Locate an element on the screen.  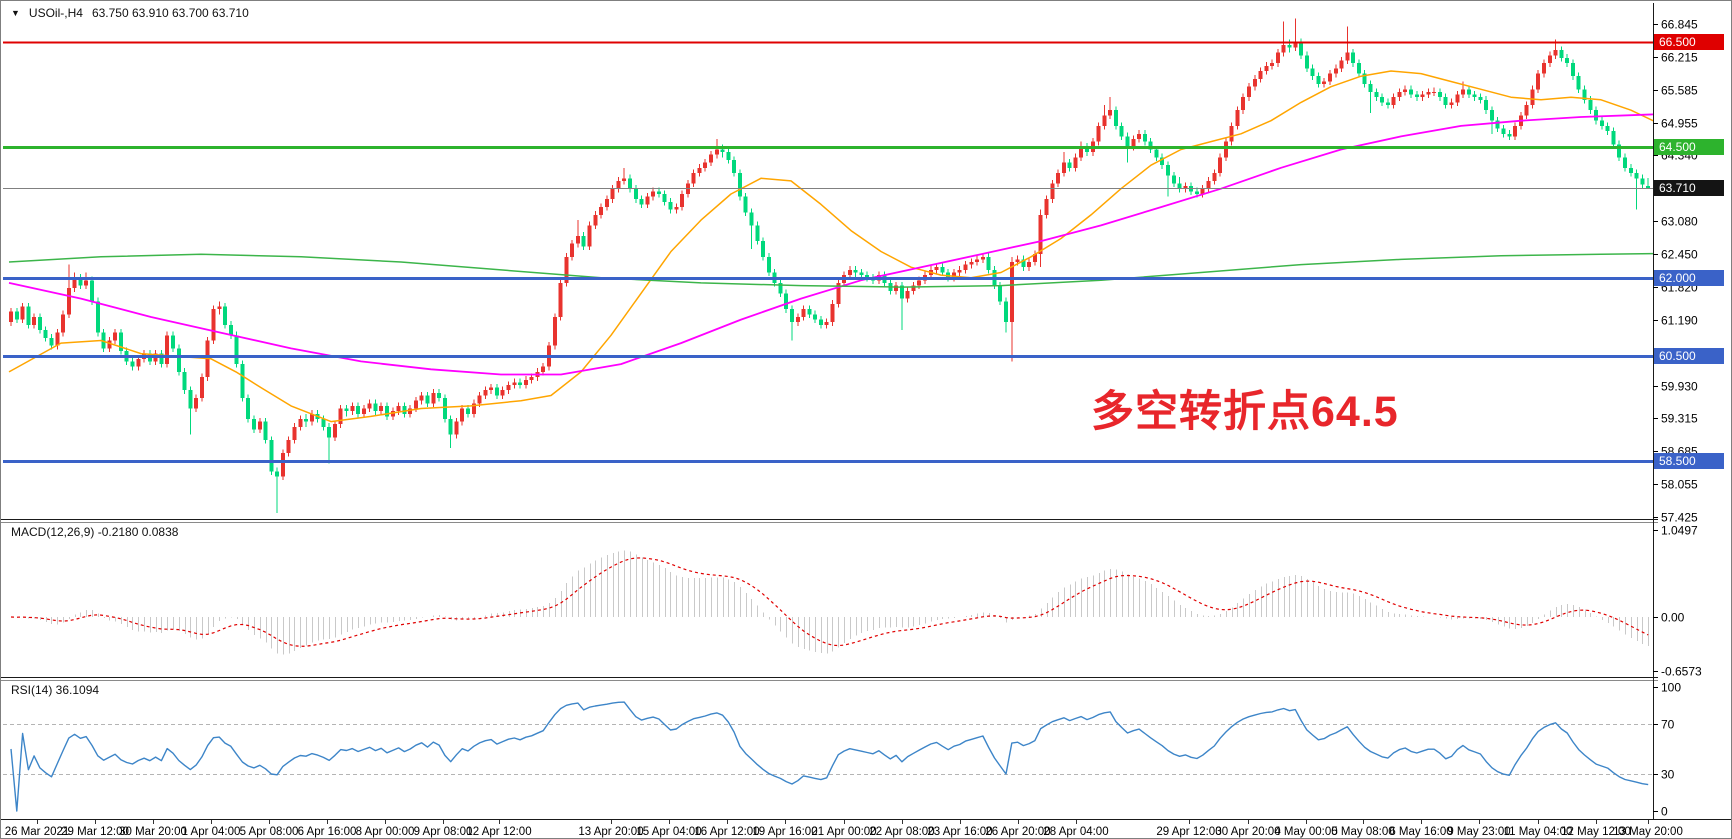
collapse-quickbar-icon: ▼ is located at coordinates (15, 12).